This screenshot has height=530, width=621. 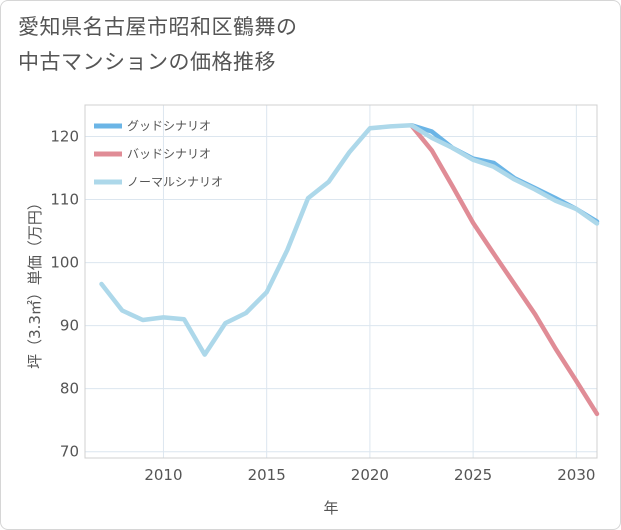 What do you see at coordinates (64, 137) in the screenshot?
I see `y-tick-120: 120` at bounding box center [64, 137].